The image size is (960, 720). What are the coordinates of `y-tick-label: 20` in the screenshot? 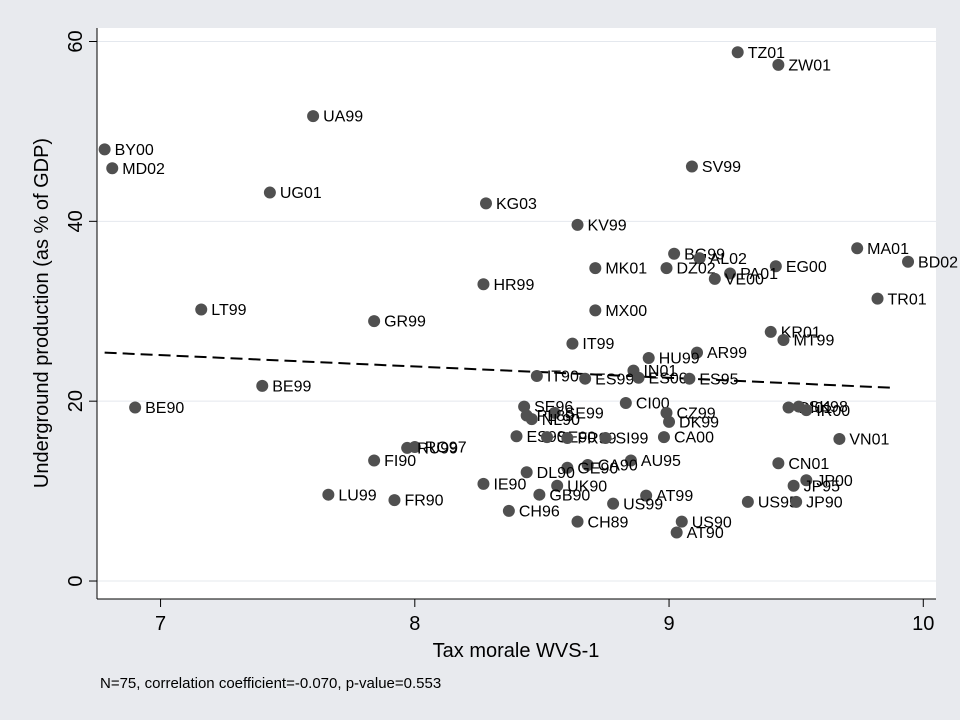 It's located at (76, 401).